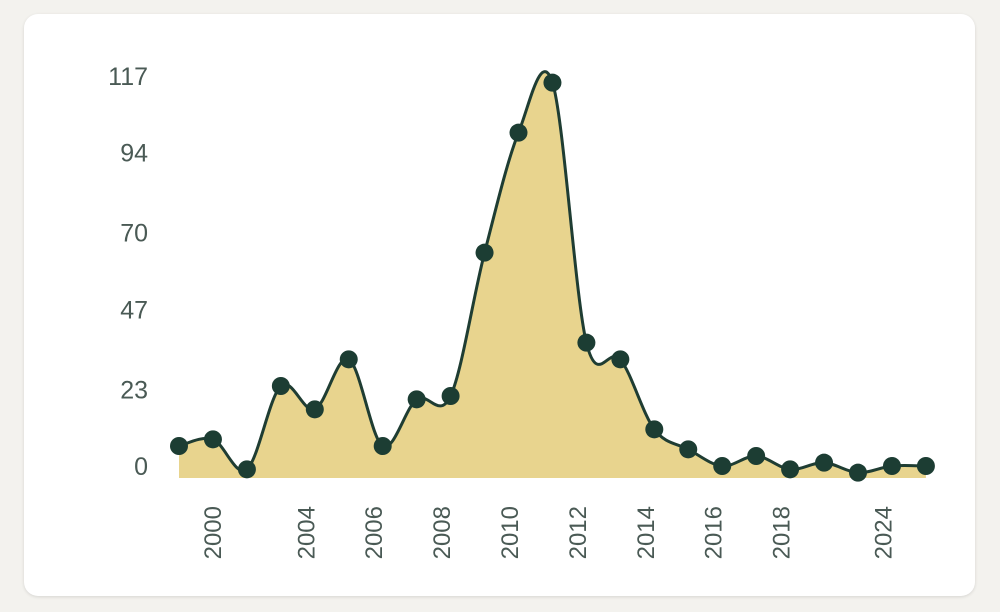  Describe the element at coordinates (141, 467) in the screenshot. I see `y-tick-label: 0` at that location.